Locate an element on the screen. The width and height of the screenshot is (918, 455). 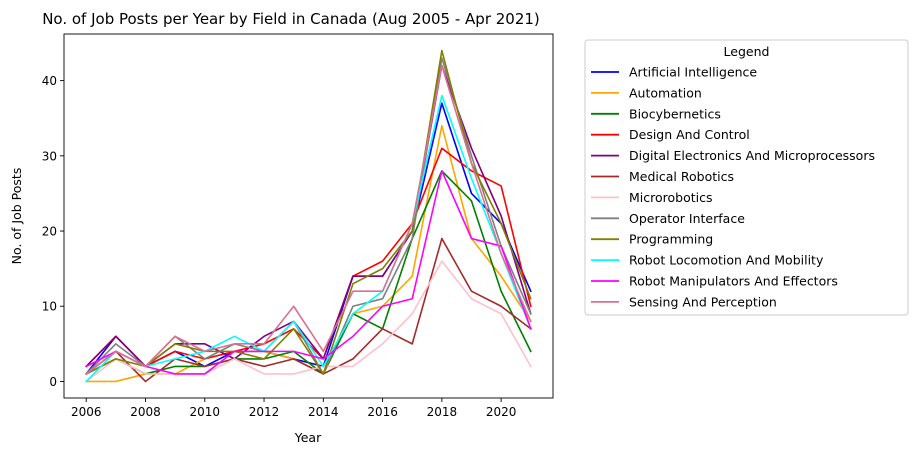
x-tick-label-5: 2016 is located at coordinates (382, 412).